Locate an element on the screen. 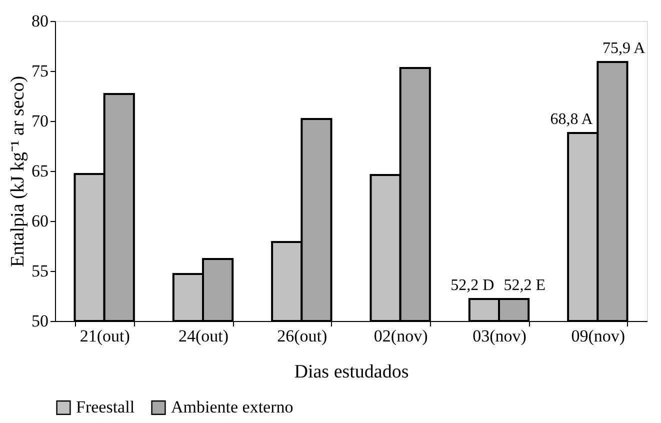 Image resolution: width=661 pixels, height=423 pixels. data-label: 52,2 E is located at coordinates (525, 285).